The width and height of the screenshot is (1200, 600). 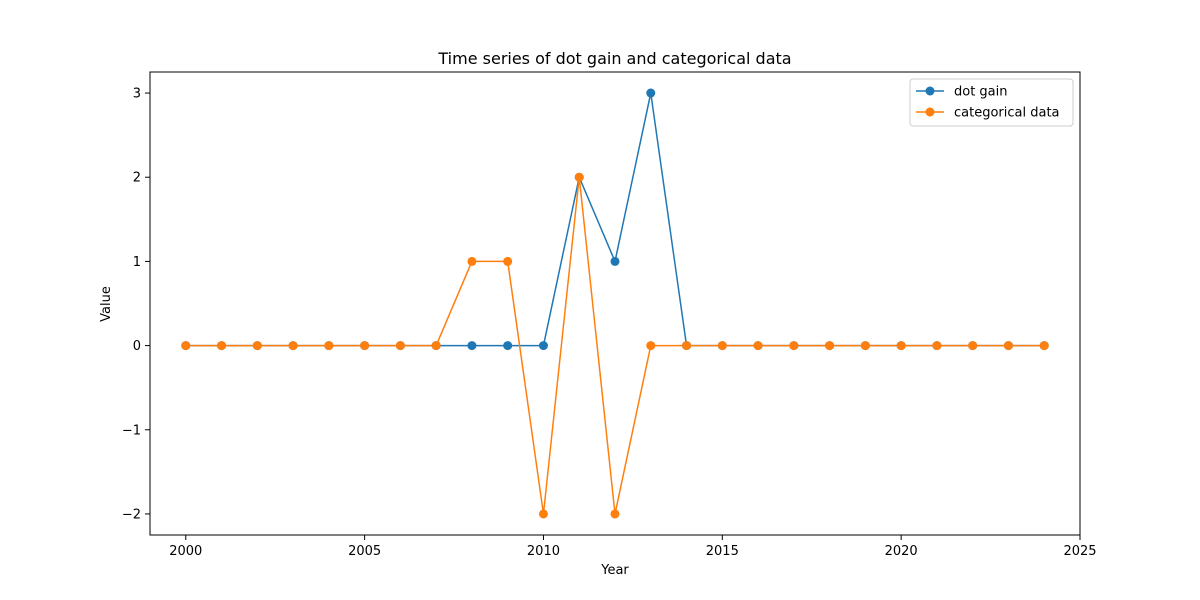 What do you see at coordinates (185, 551) in the screenshot?
I see `x-tick-label: 2000` at bounding box center [185, 551].